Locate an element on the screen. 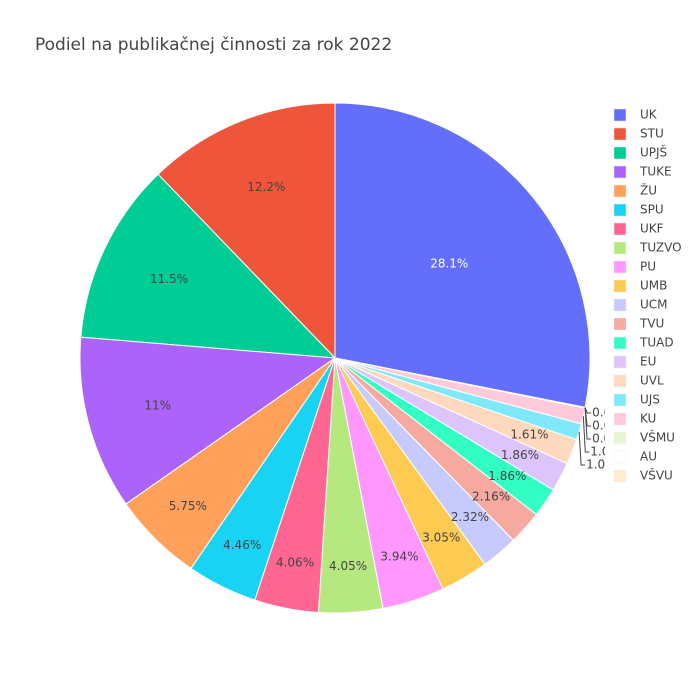 Image resolution: width=700 pixels, height=700 pixels. legend-label: UJS is located at coordinates (650, 400).